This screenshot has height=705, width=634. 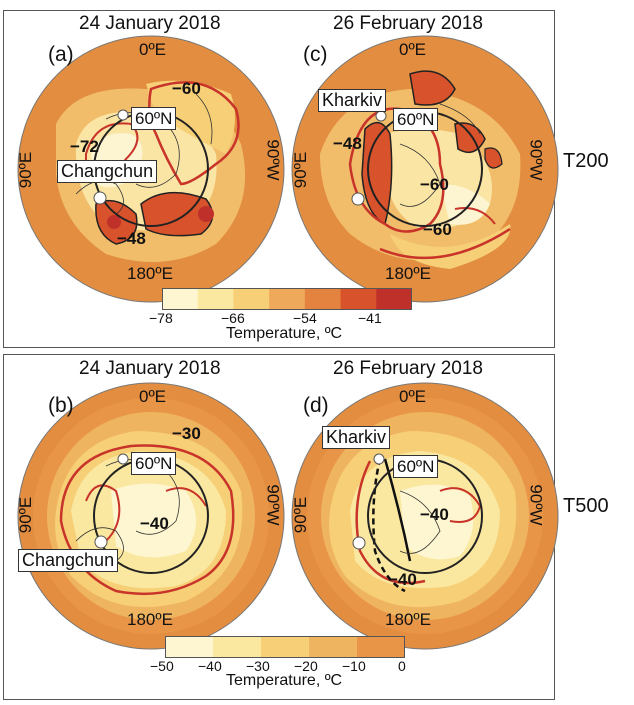 What do you see at coordinates (150, 273) in the screenshot?
I see `lon-bottom-a: 180ºE` at bounding box center [150, 273].